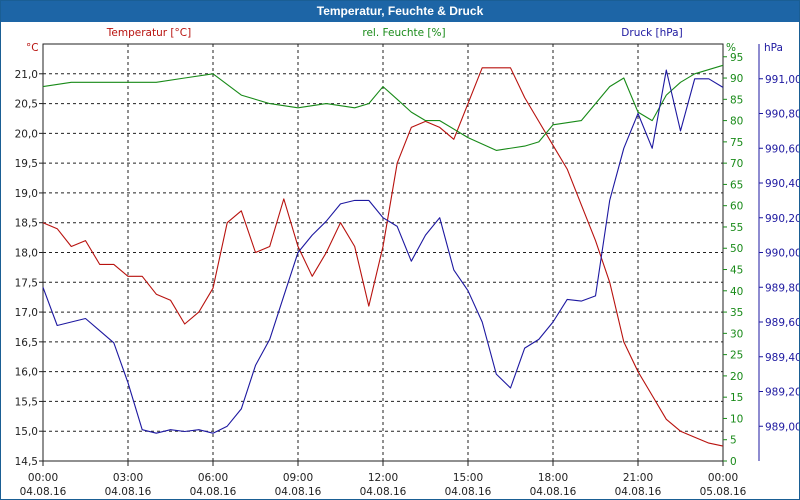 The image size is (800, 500). What do you see at coordinates (723, 492) in the screenshot?
I see `x-tick-label-date: 05.08.16` at bounding box center [723, 492].